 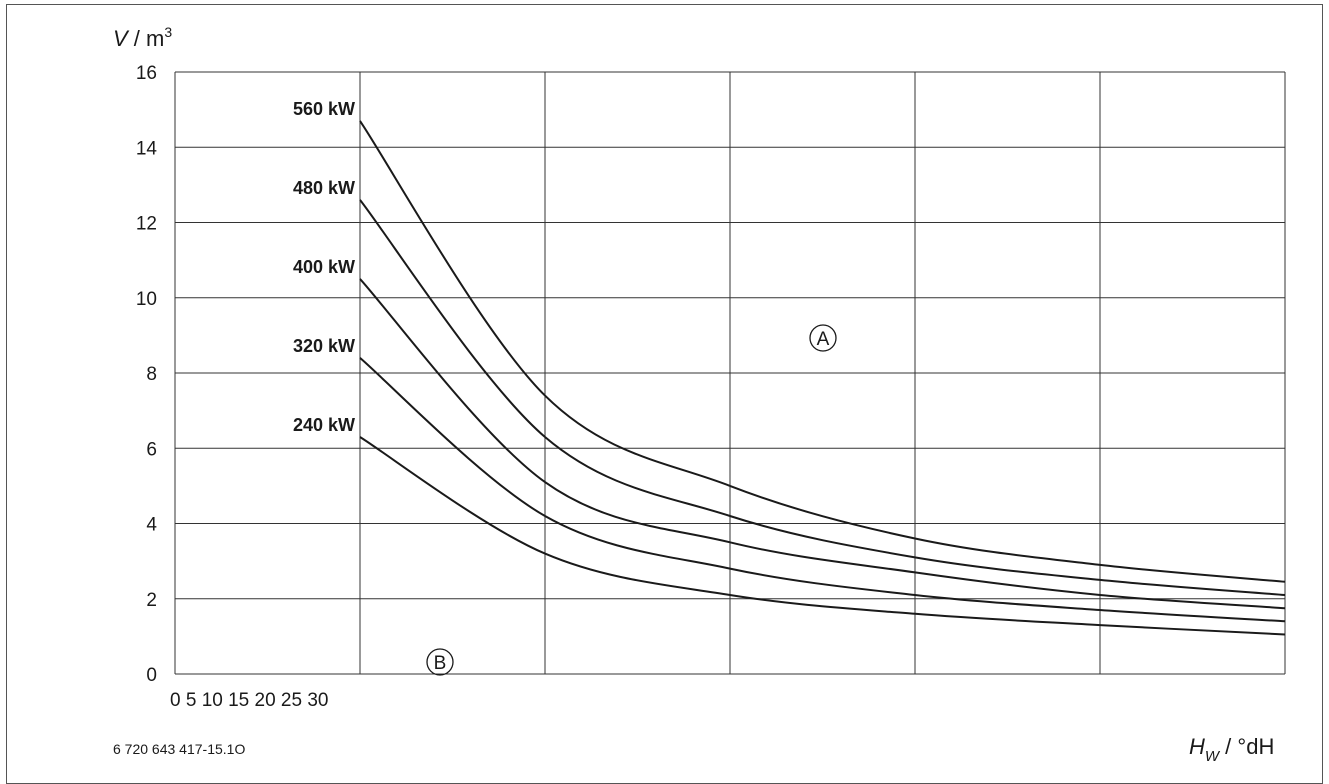 What do you see at coordinates (324, 188) in the screenshot?
I see `series-label: 480 kW` at bounding box center [324, 188].